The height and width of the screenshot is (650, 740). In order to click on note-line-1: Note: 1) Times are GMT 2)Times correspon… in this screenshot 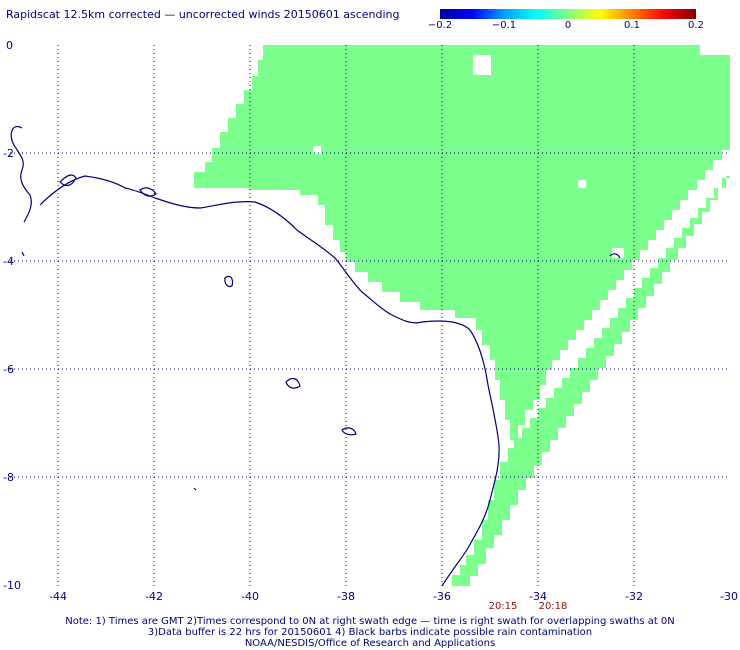, I will do `click(370, 621)`.